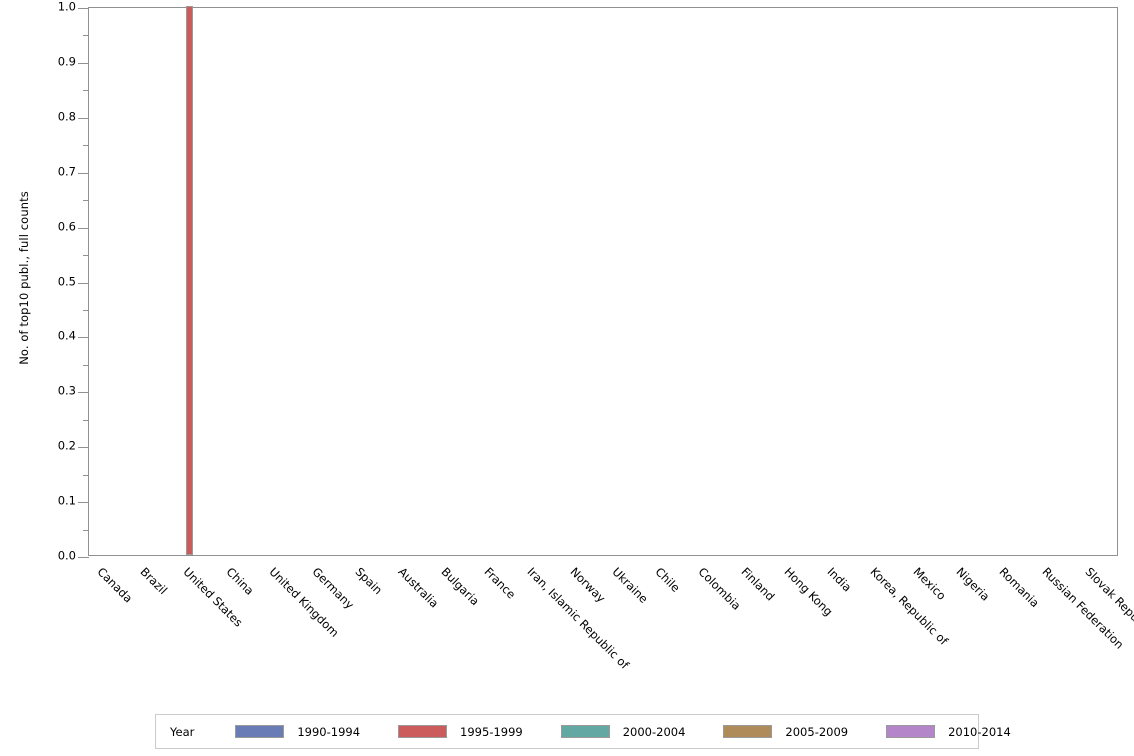 The image size is (1134, 756). What do you see at coordinates (909, 606) in the screenshot?
I see `x-axis-tick-label: Korea, Republic of` at bounding box center [909, 606].